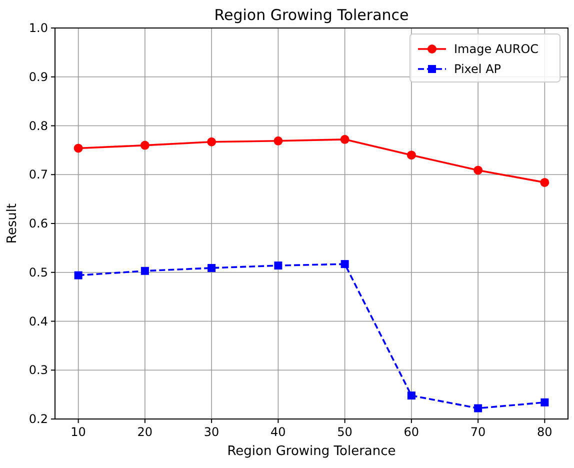  What do you see at coordinates (412, 432) in the screenshot?
I see `x-tick-label: 60` at bounding box center [412, 432].